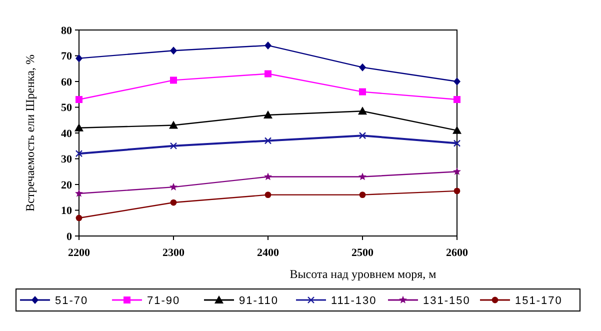  I want to click on x-tick-label: 2500, so click(363, 253).